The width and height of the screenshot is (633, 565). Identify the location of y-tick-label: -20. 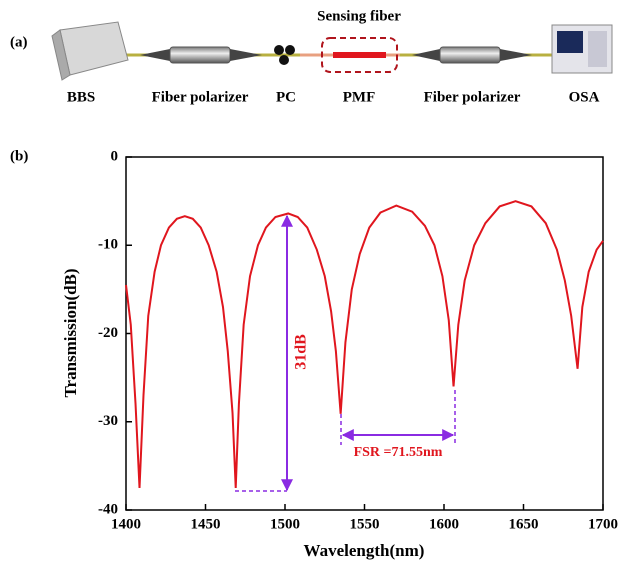
(108, 333).